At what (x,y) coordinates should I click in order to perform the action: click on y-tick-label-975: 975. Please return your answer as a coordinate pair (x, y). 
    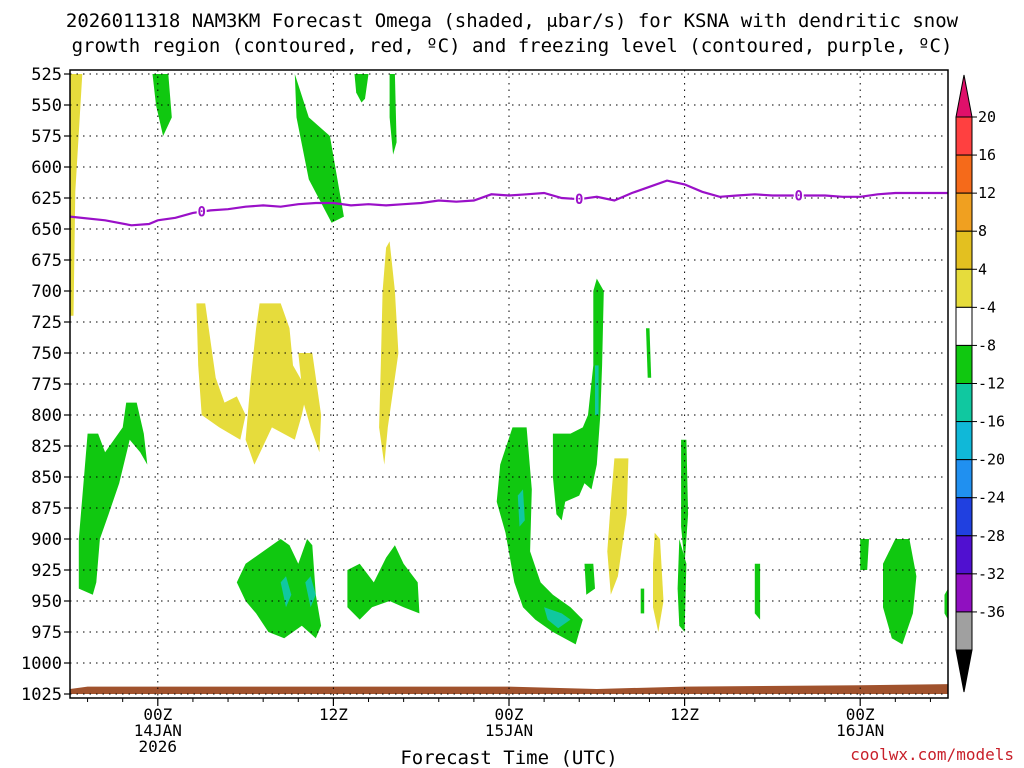
    Looking at the image, I should click on (46, 633).